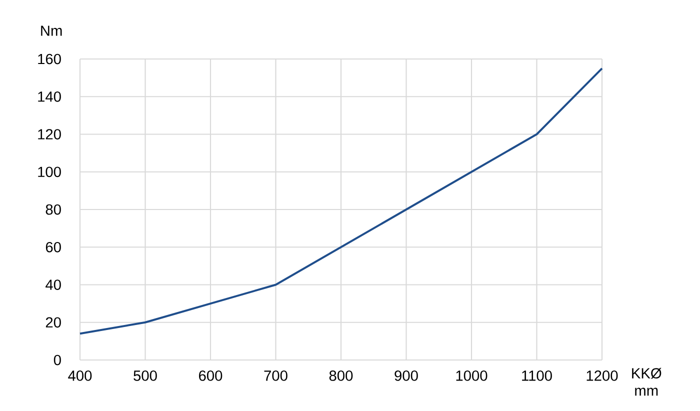  What do you see at coordinates (49, 96) in the screenshot?
I see `y-tick-label: 140` at bounding box center [49, 96].